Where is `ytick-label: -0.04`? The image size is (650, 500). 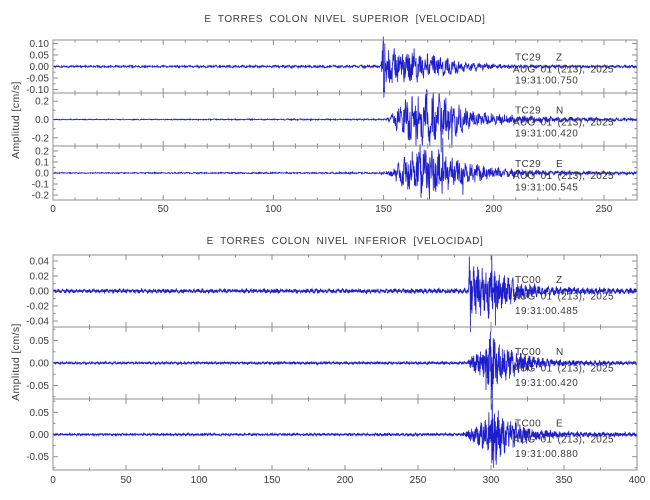 ytick-label: -0.04 is located at coordinates (37, 322).